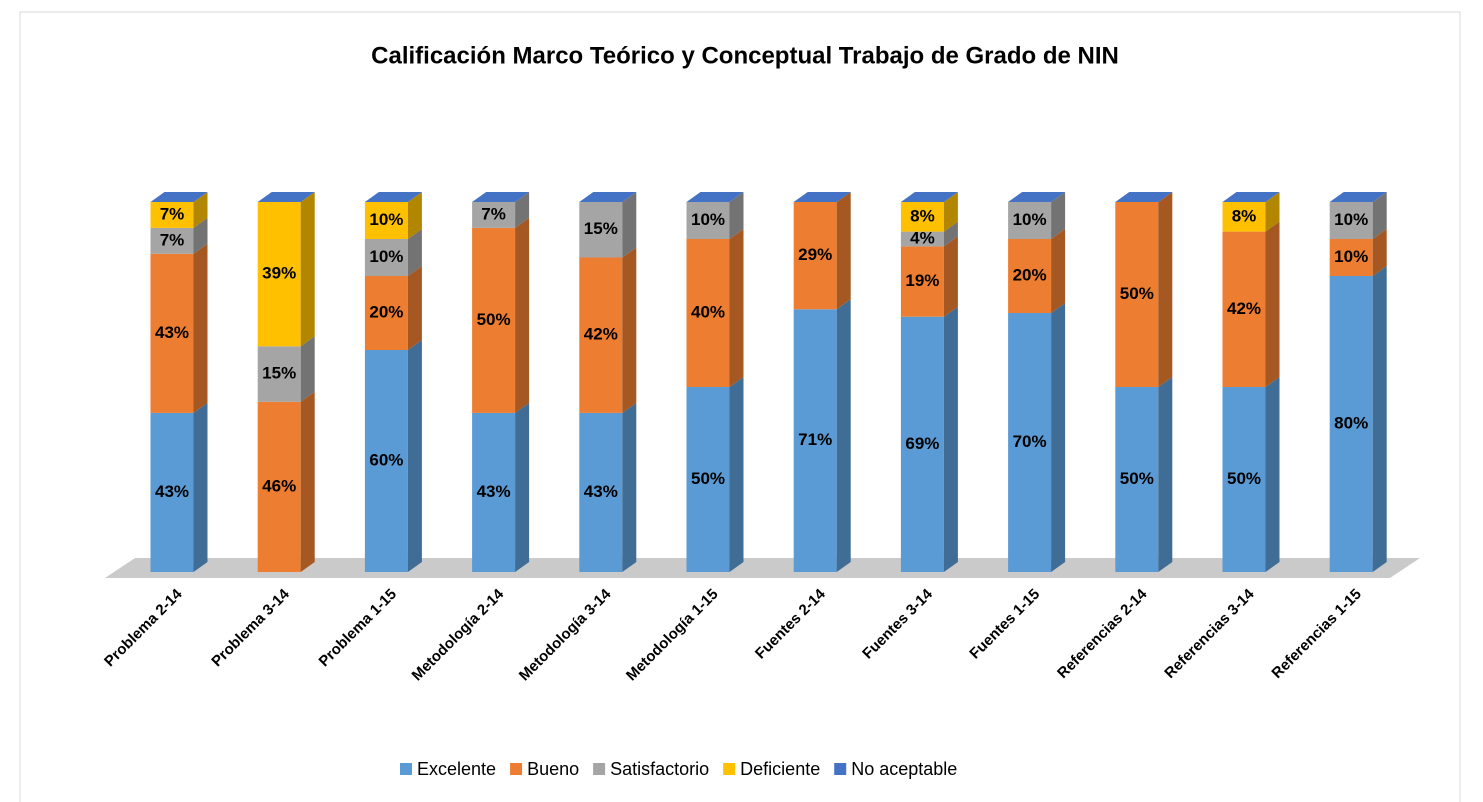  I want to click on data-label: 70%, so click(1030, 441).